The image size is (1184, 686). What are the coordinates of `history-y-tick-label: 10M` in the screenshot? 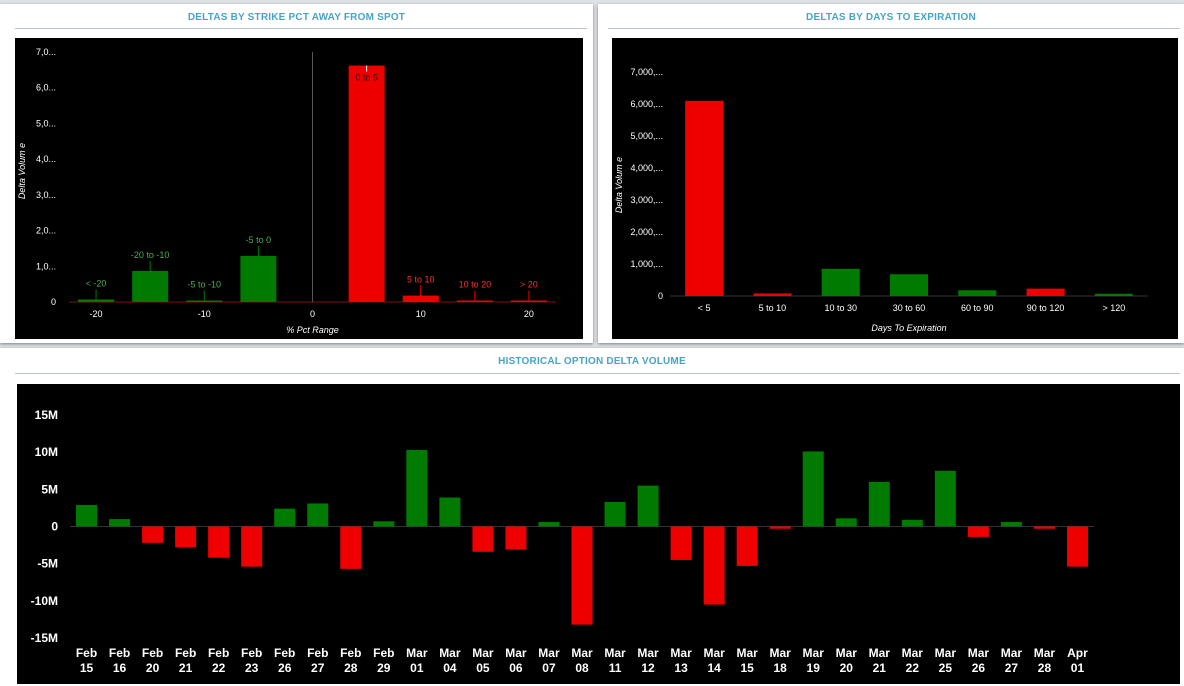 It's located at (46, 452).